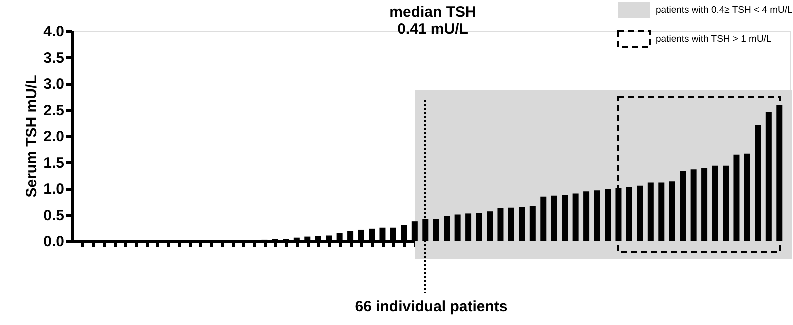 The height and width of the screenshot is (325, 793). What do you see at coordinates (54, 84) in the screenshot?
I see `y-tick-label: 3.0` at bounding box center [54, 84].